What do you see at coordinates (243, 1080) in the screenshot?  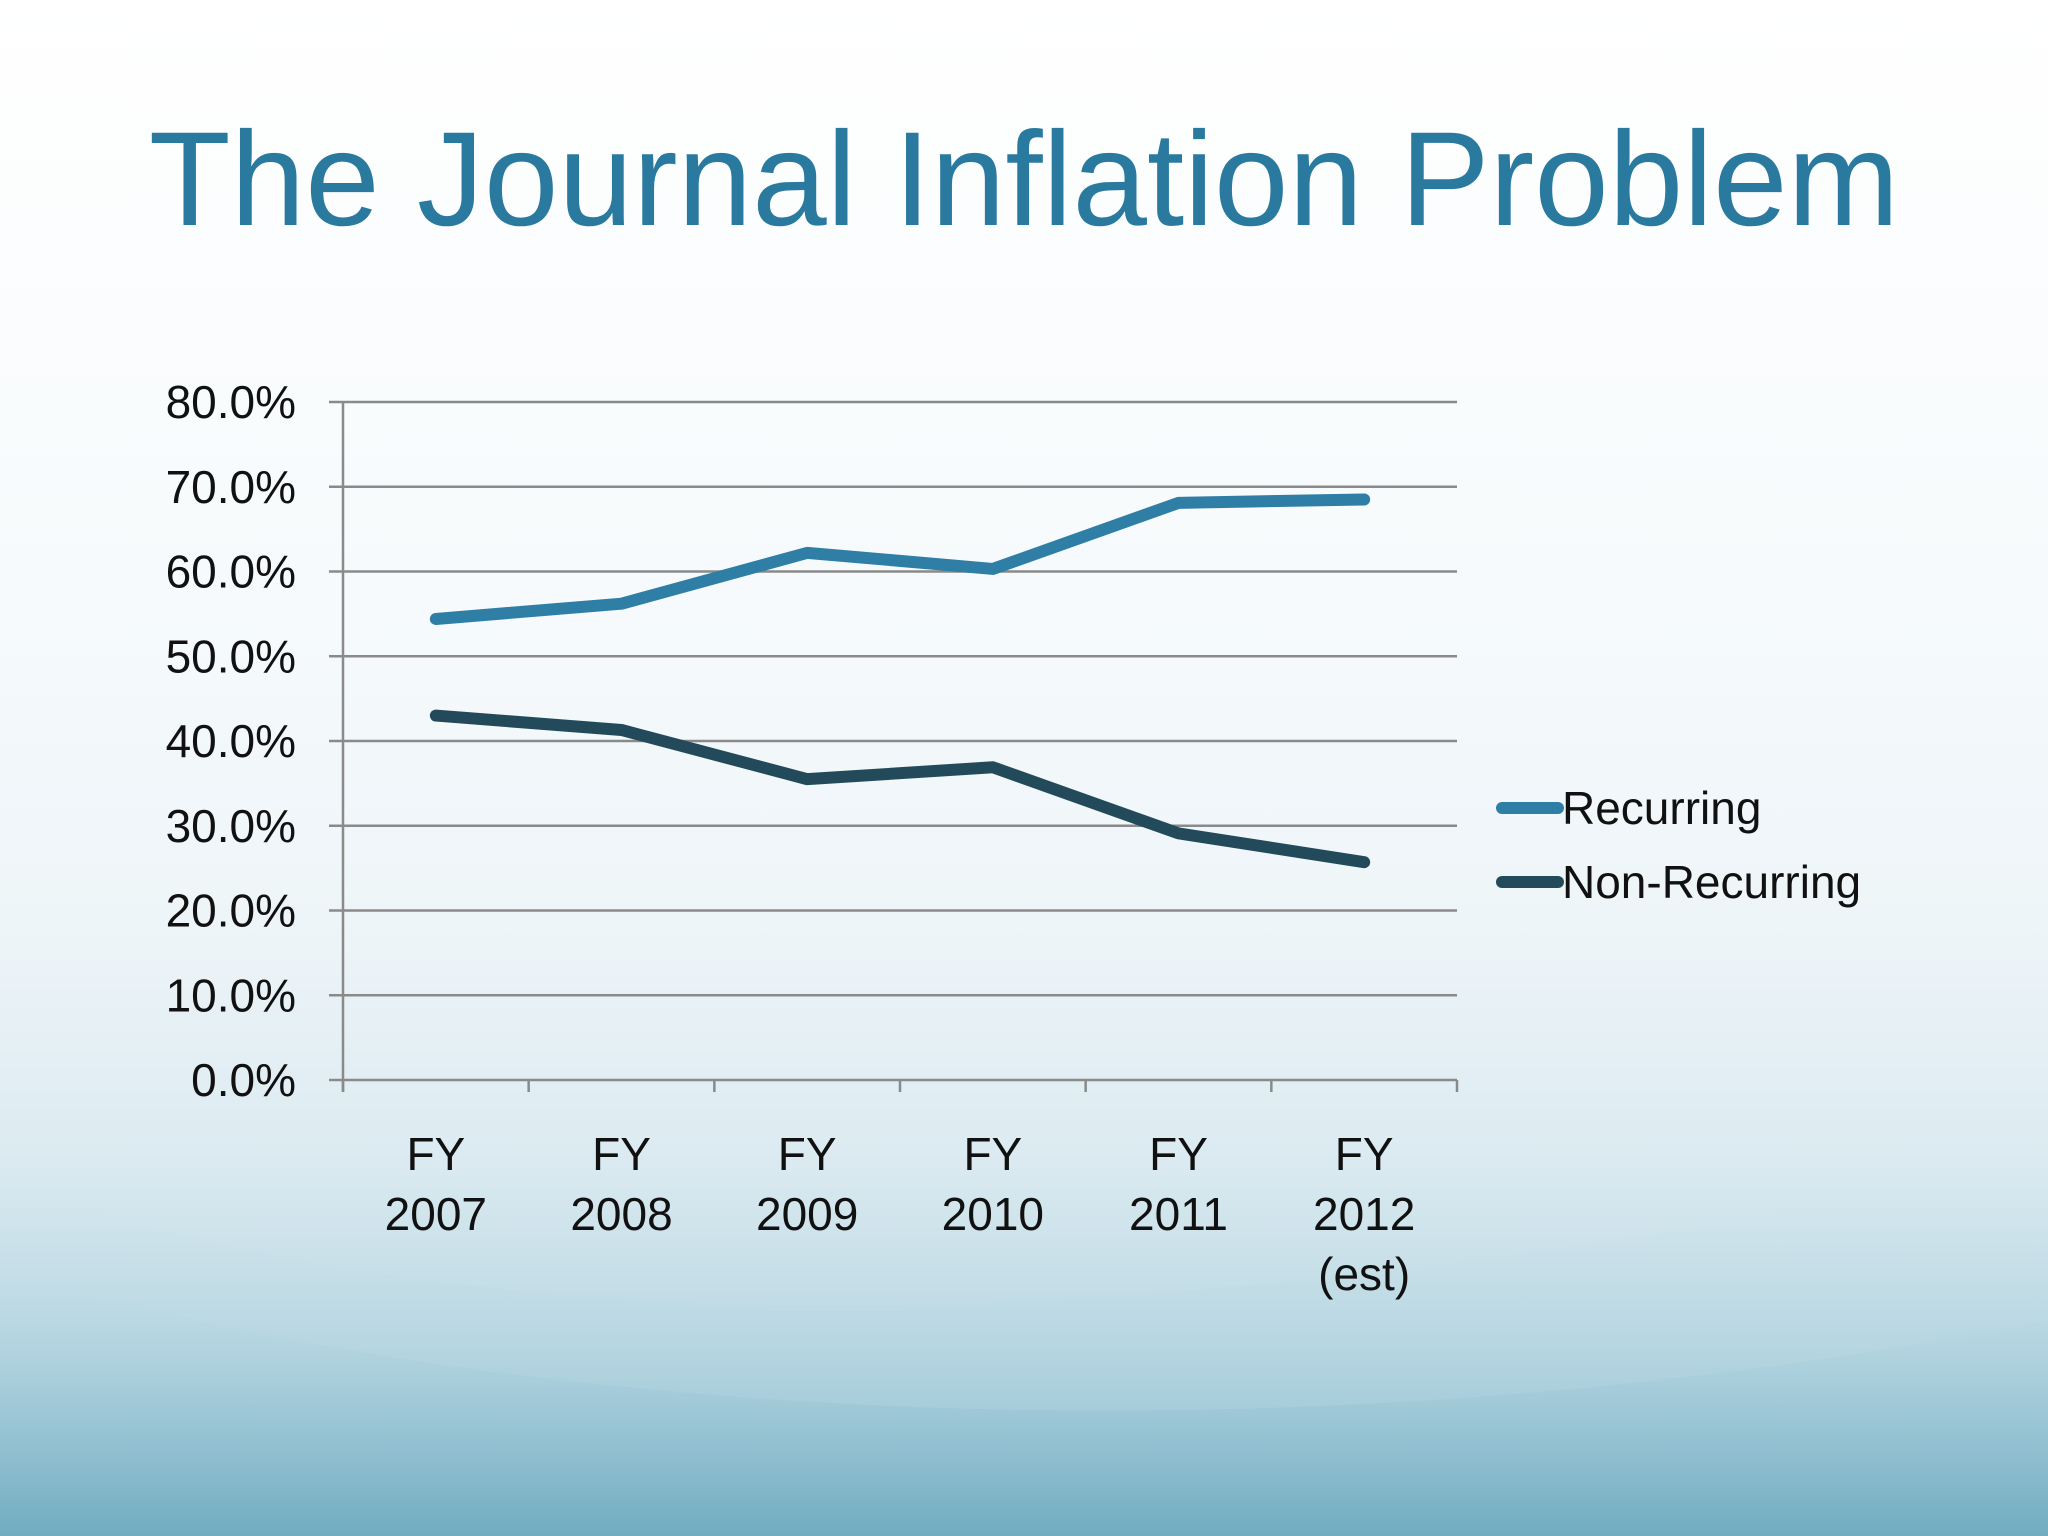 I see `y-tick-label: 0.0%` at bounding box center [243, 1080].